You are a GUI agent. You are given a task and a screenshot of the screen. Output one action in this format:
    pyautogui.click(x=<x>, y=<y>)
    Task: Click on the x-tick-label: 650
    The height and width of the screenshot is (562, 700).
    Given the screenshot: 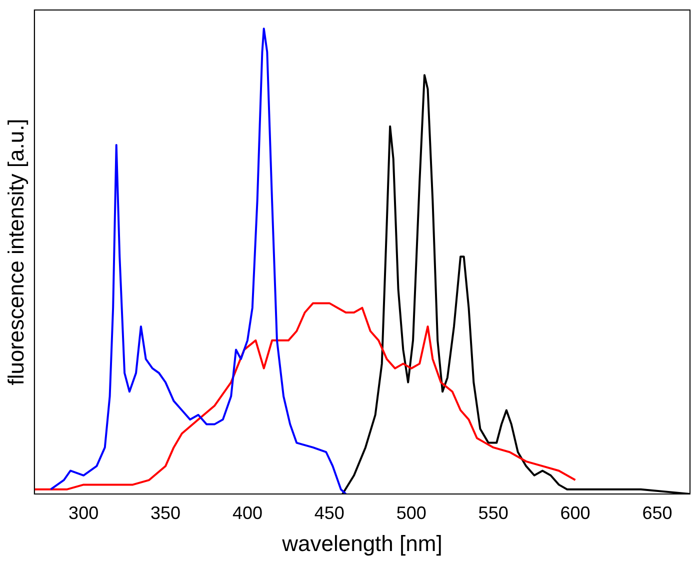 What is the action you would take?
    pyautogui.click(x=657, y=512)
    